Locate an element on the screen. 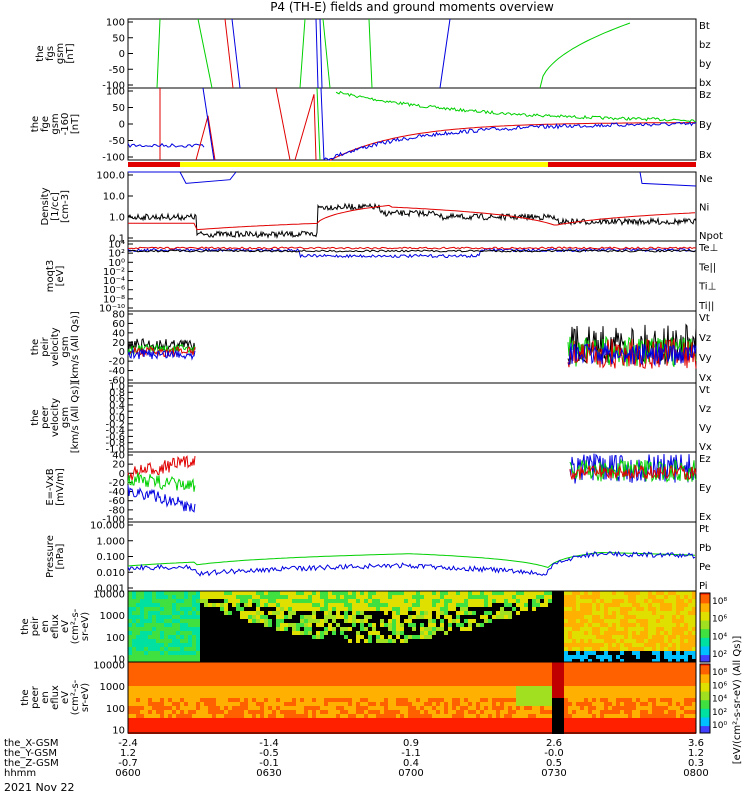 The height and width of the screenshot is (800, 750). ytick-label: 0.6 is located at coordinates (117, 399).